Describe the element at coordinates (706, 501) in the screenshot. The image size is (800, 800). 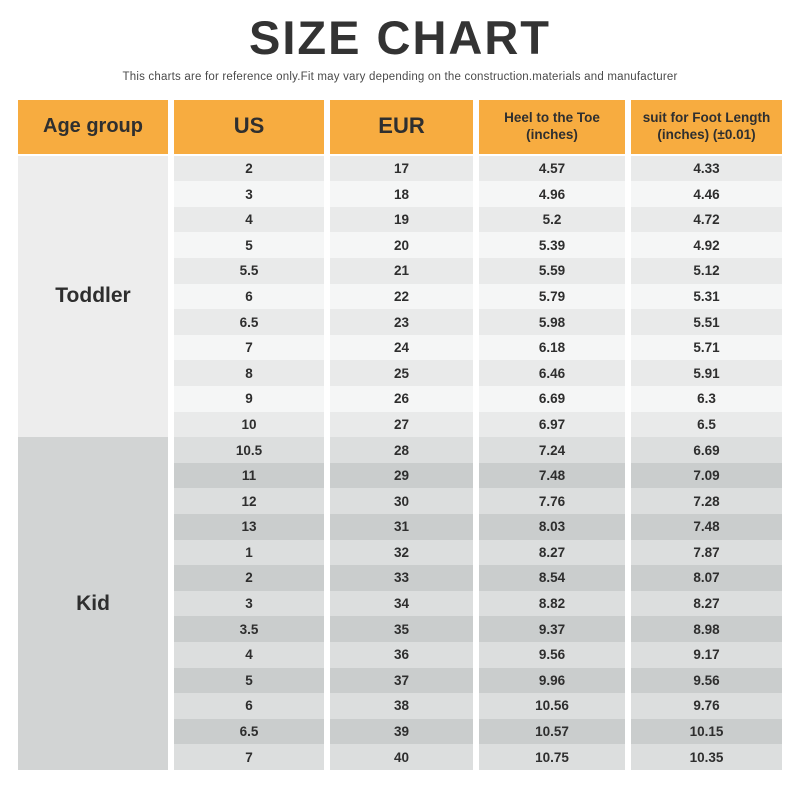
I see `table-cell: 7.28` at that location.